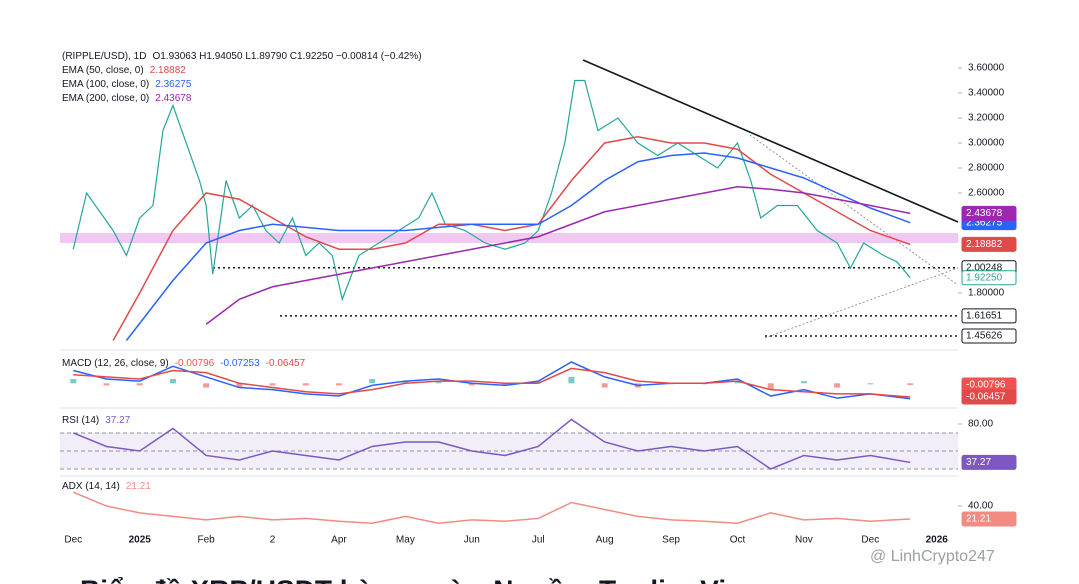 This screenshot has width=1079, height=584. I want to click on y-tick-label: 2.80000, so click(986, 168).